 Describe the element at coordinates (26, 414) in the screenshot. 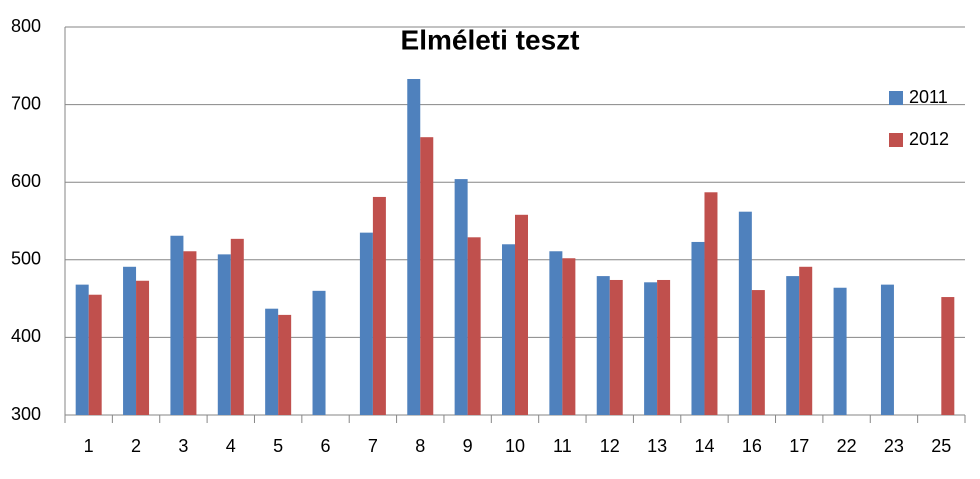

I see `y-tick-label: 300` at that location.